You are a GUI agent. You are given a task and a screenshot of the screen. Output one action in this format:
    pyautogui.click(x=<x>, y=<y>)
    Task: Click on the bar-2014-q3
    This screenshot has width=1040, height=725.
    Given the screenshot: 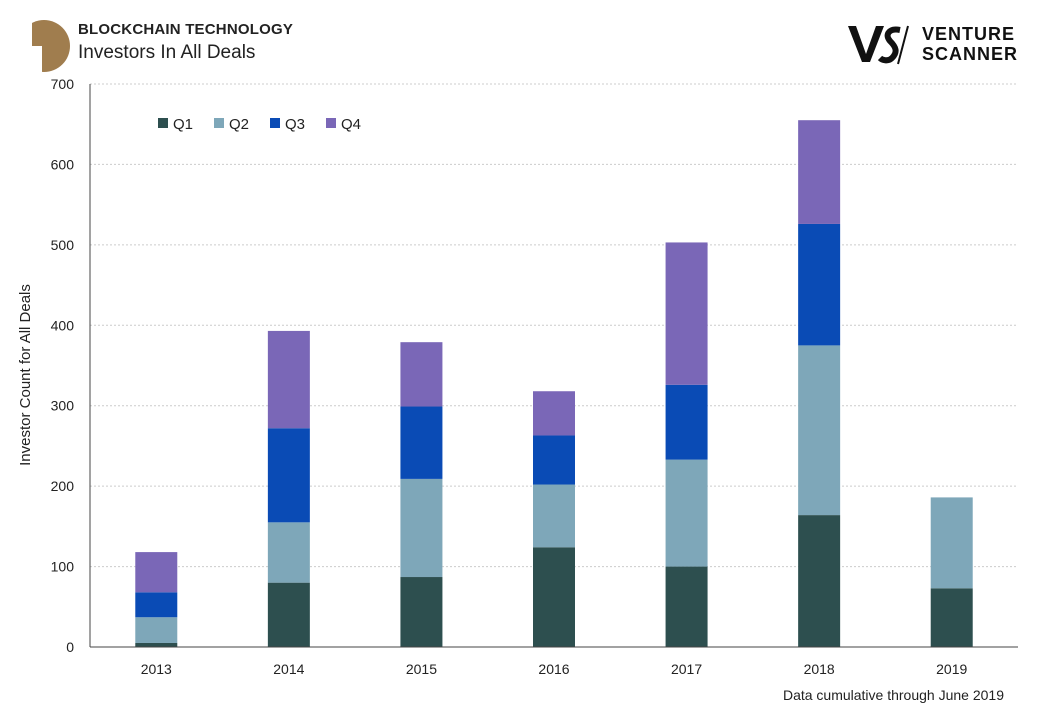 What is the action you would take?
    pyautogui.click(x=288, y=475)
    